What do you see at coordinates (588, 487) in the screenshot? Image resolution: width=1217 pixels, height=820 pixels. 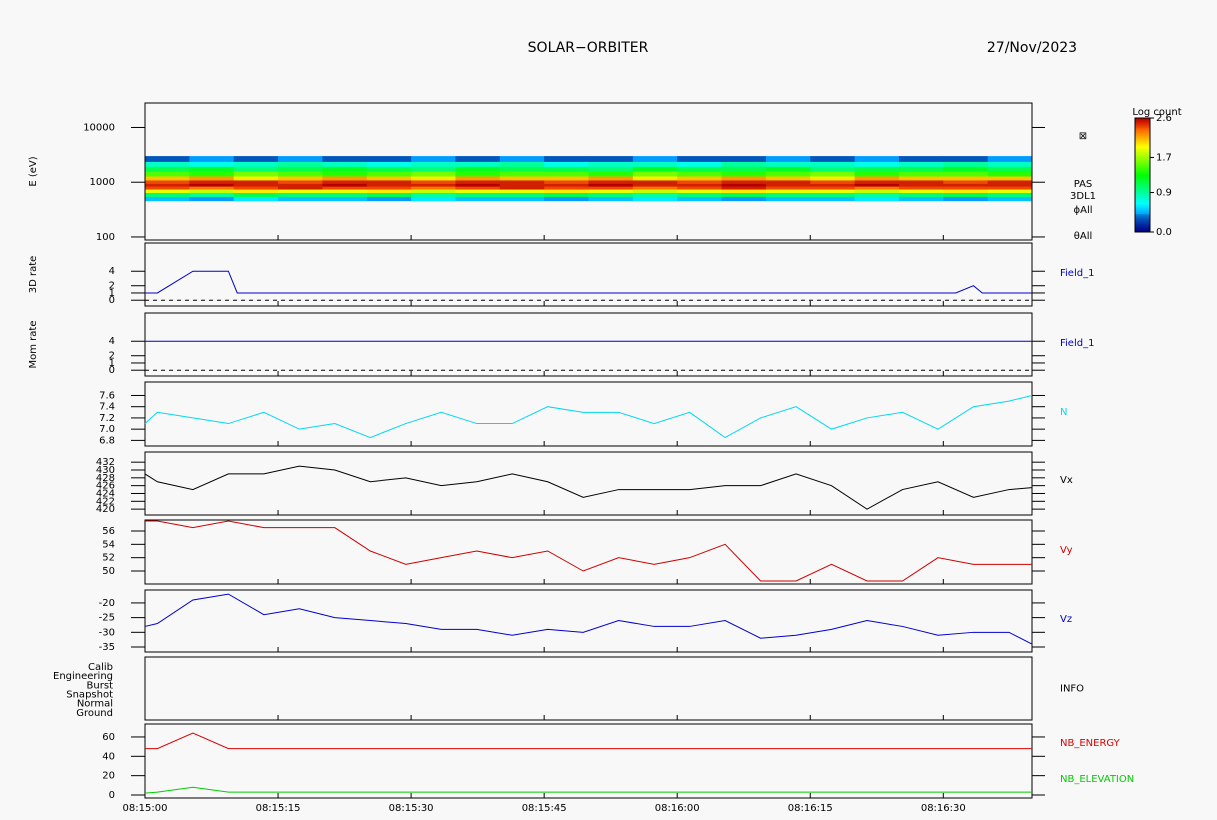 I see `series-line` at bounding box center [588, 487].